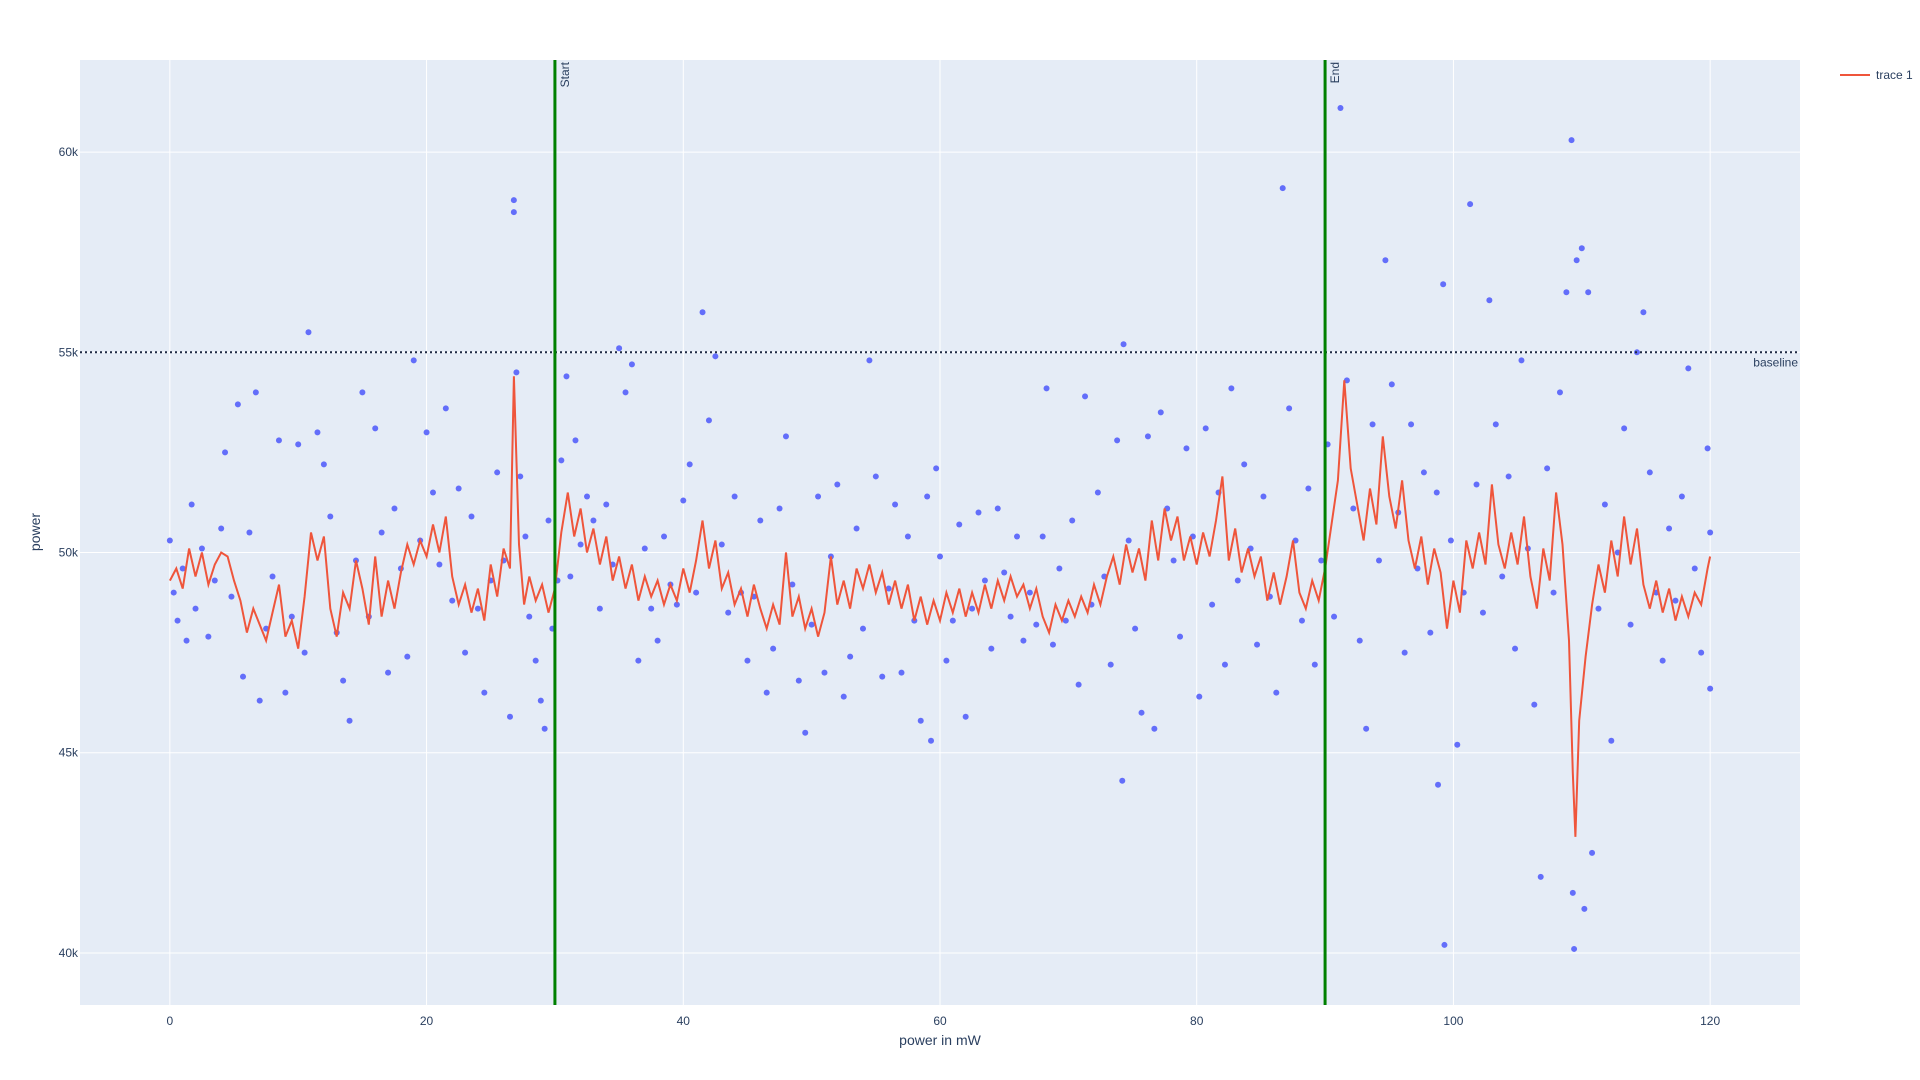 The width and height of the screenshot is (1920, 1080). Describe the element at coordinates (427, 1021) in the screenshot. I see `x-tick-label: 20` at that location.